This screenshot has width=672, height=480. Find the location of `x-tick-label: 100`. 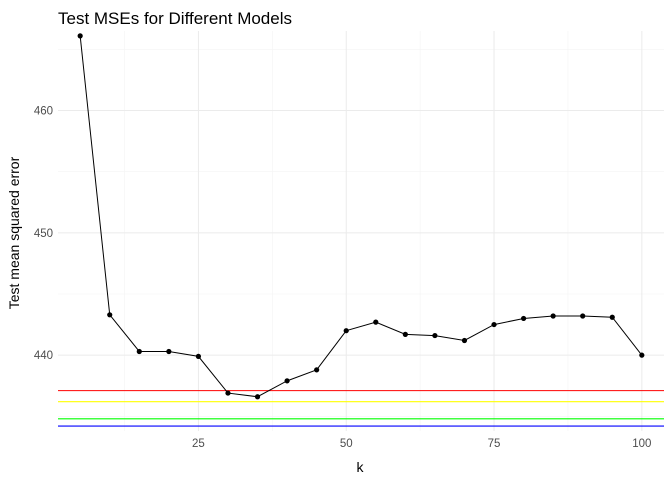

x-tick-label: 100 is located at coordinates (641, 444).